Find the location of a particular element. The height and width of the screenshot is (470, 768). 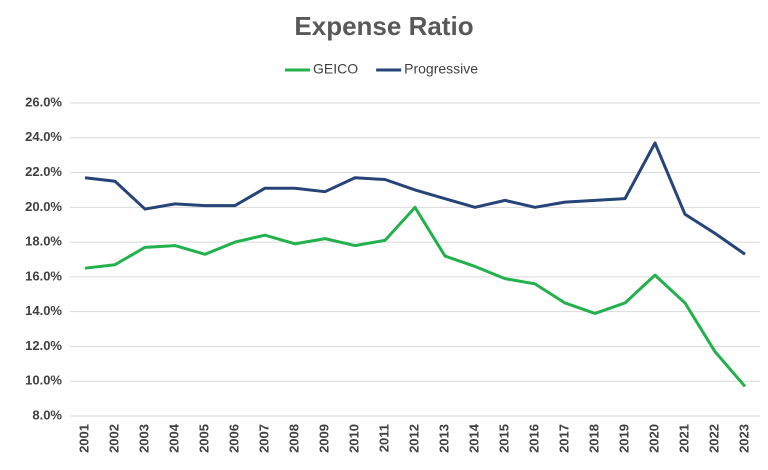

x-tick-label: 2019 is located at coordinates (623, 438).